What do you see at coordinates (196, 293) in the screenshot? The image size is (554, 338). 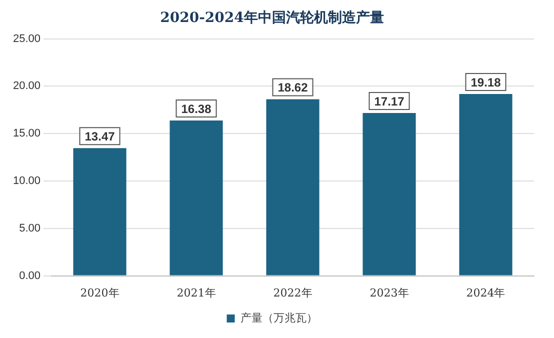 I see `x-tick-label: 2021年` at bounding box center [196, 293].